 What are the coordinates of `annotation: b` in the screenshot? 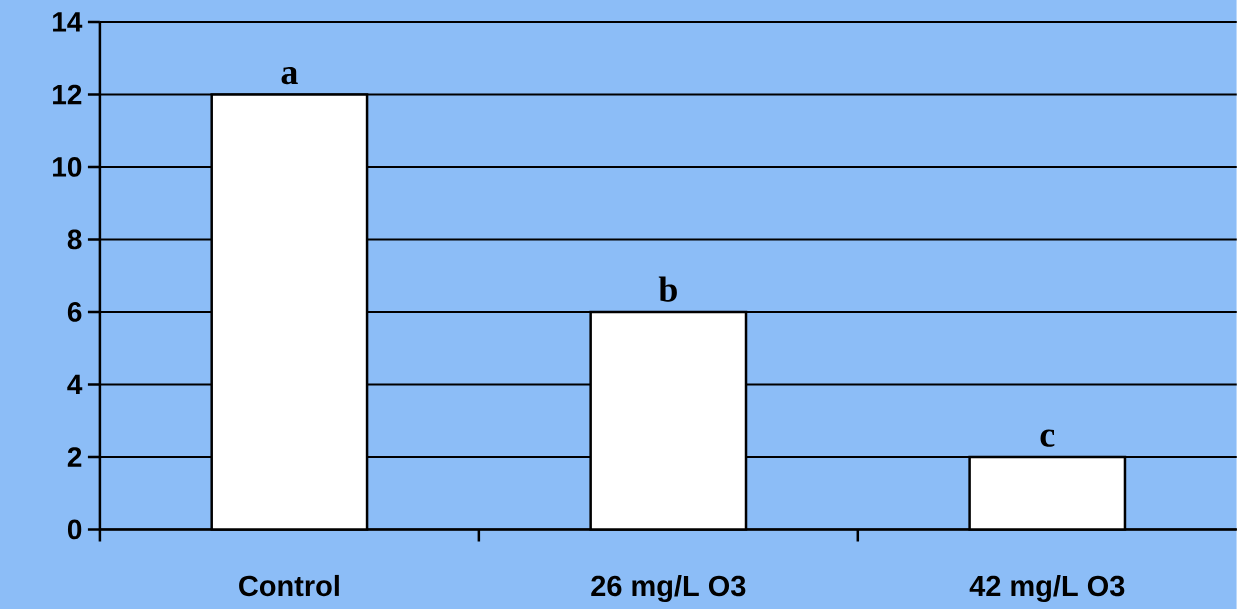 It's located at (667, 289).